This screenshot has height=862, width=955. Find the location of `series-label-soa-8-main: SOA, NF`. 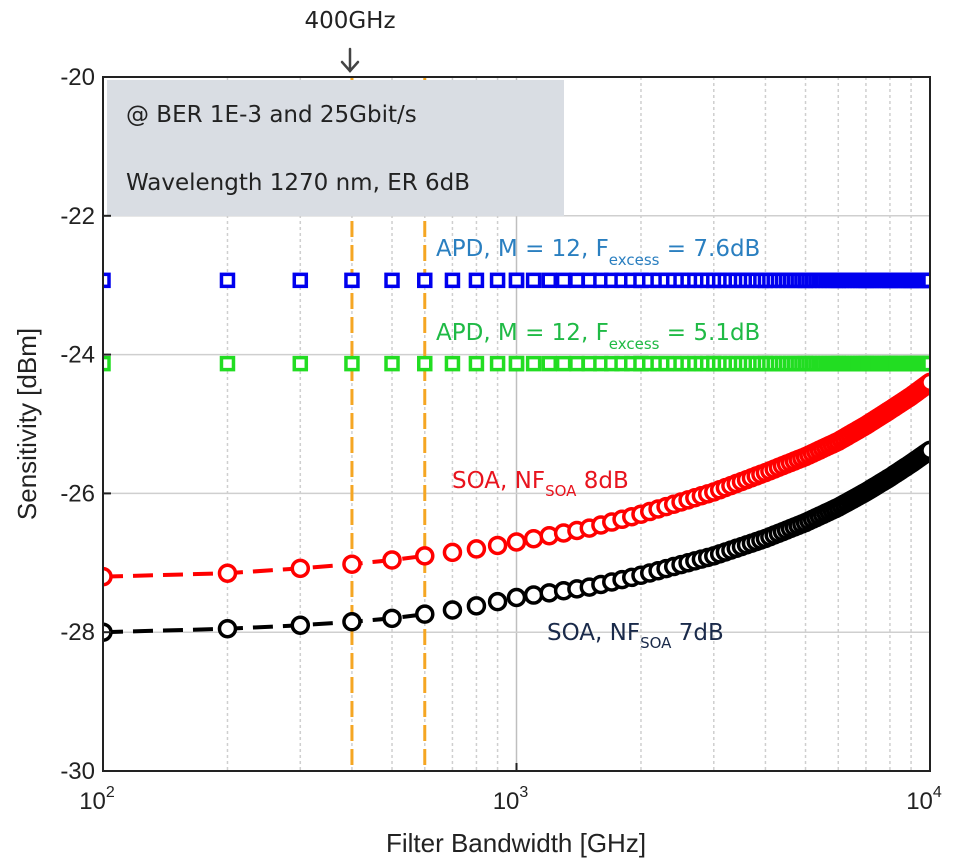

series-label-soa-8-main: SOA, NF is located at coordinates (498, 481).